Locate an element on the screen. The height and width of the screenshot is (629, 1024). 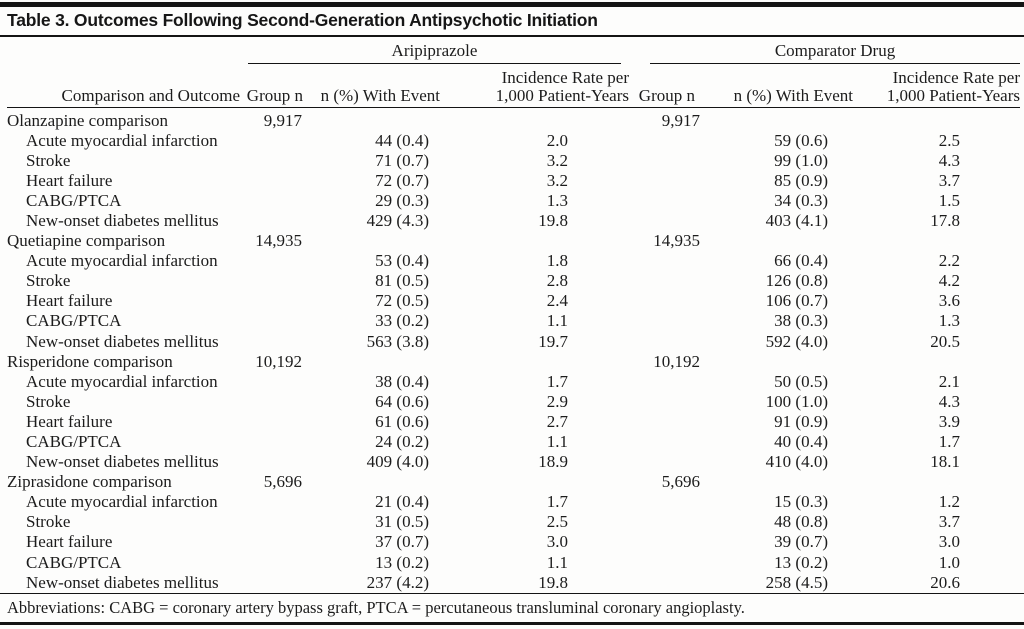
comp-n-event-cell: 85 (0.9) is located at coordinates (801, 180).